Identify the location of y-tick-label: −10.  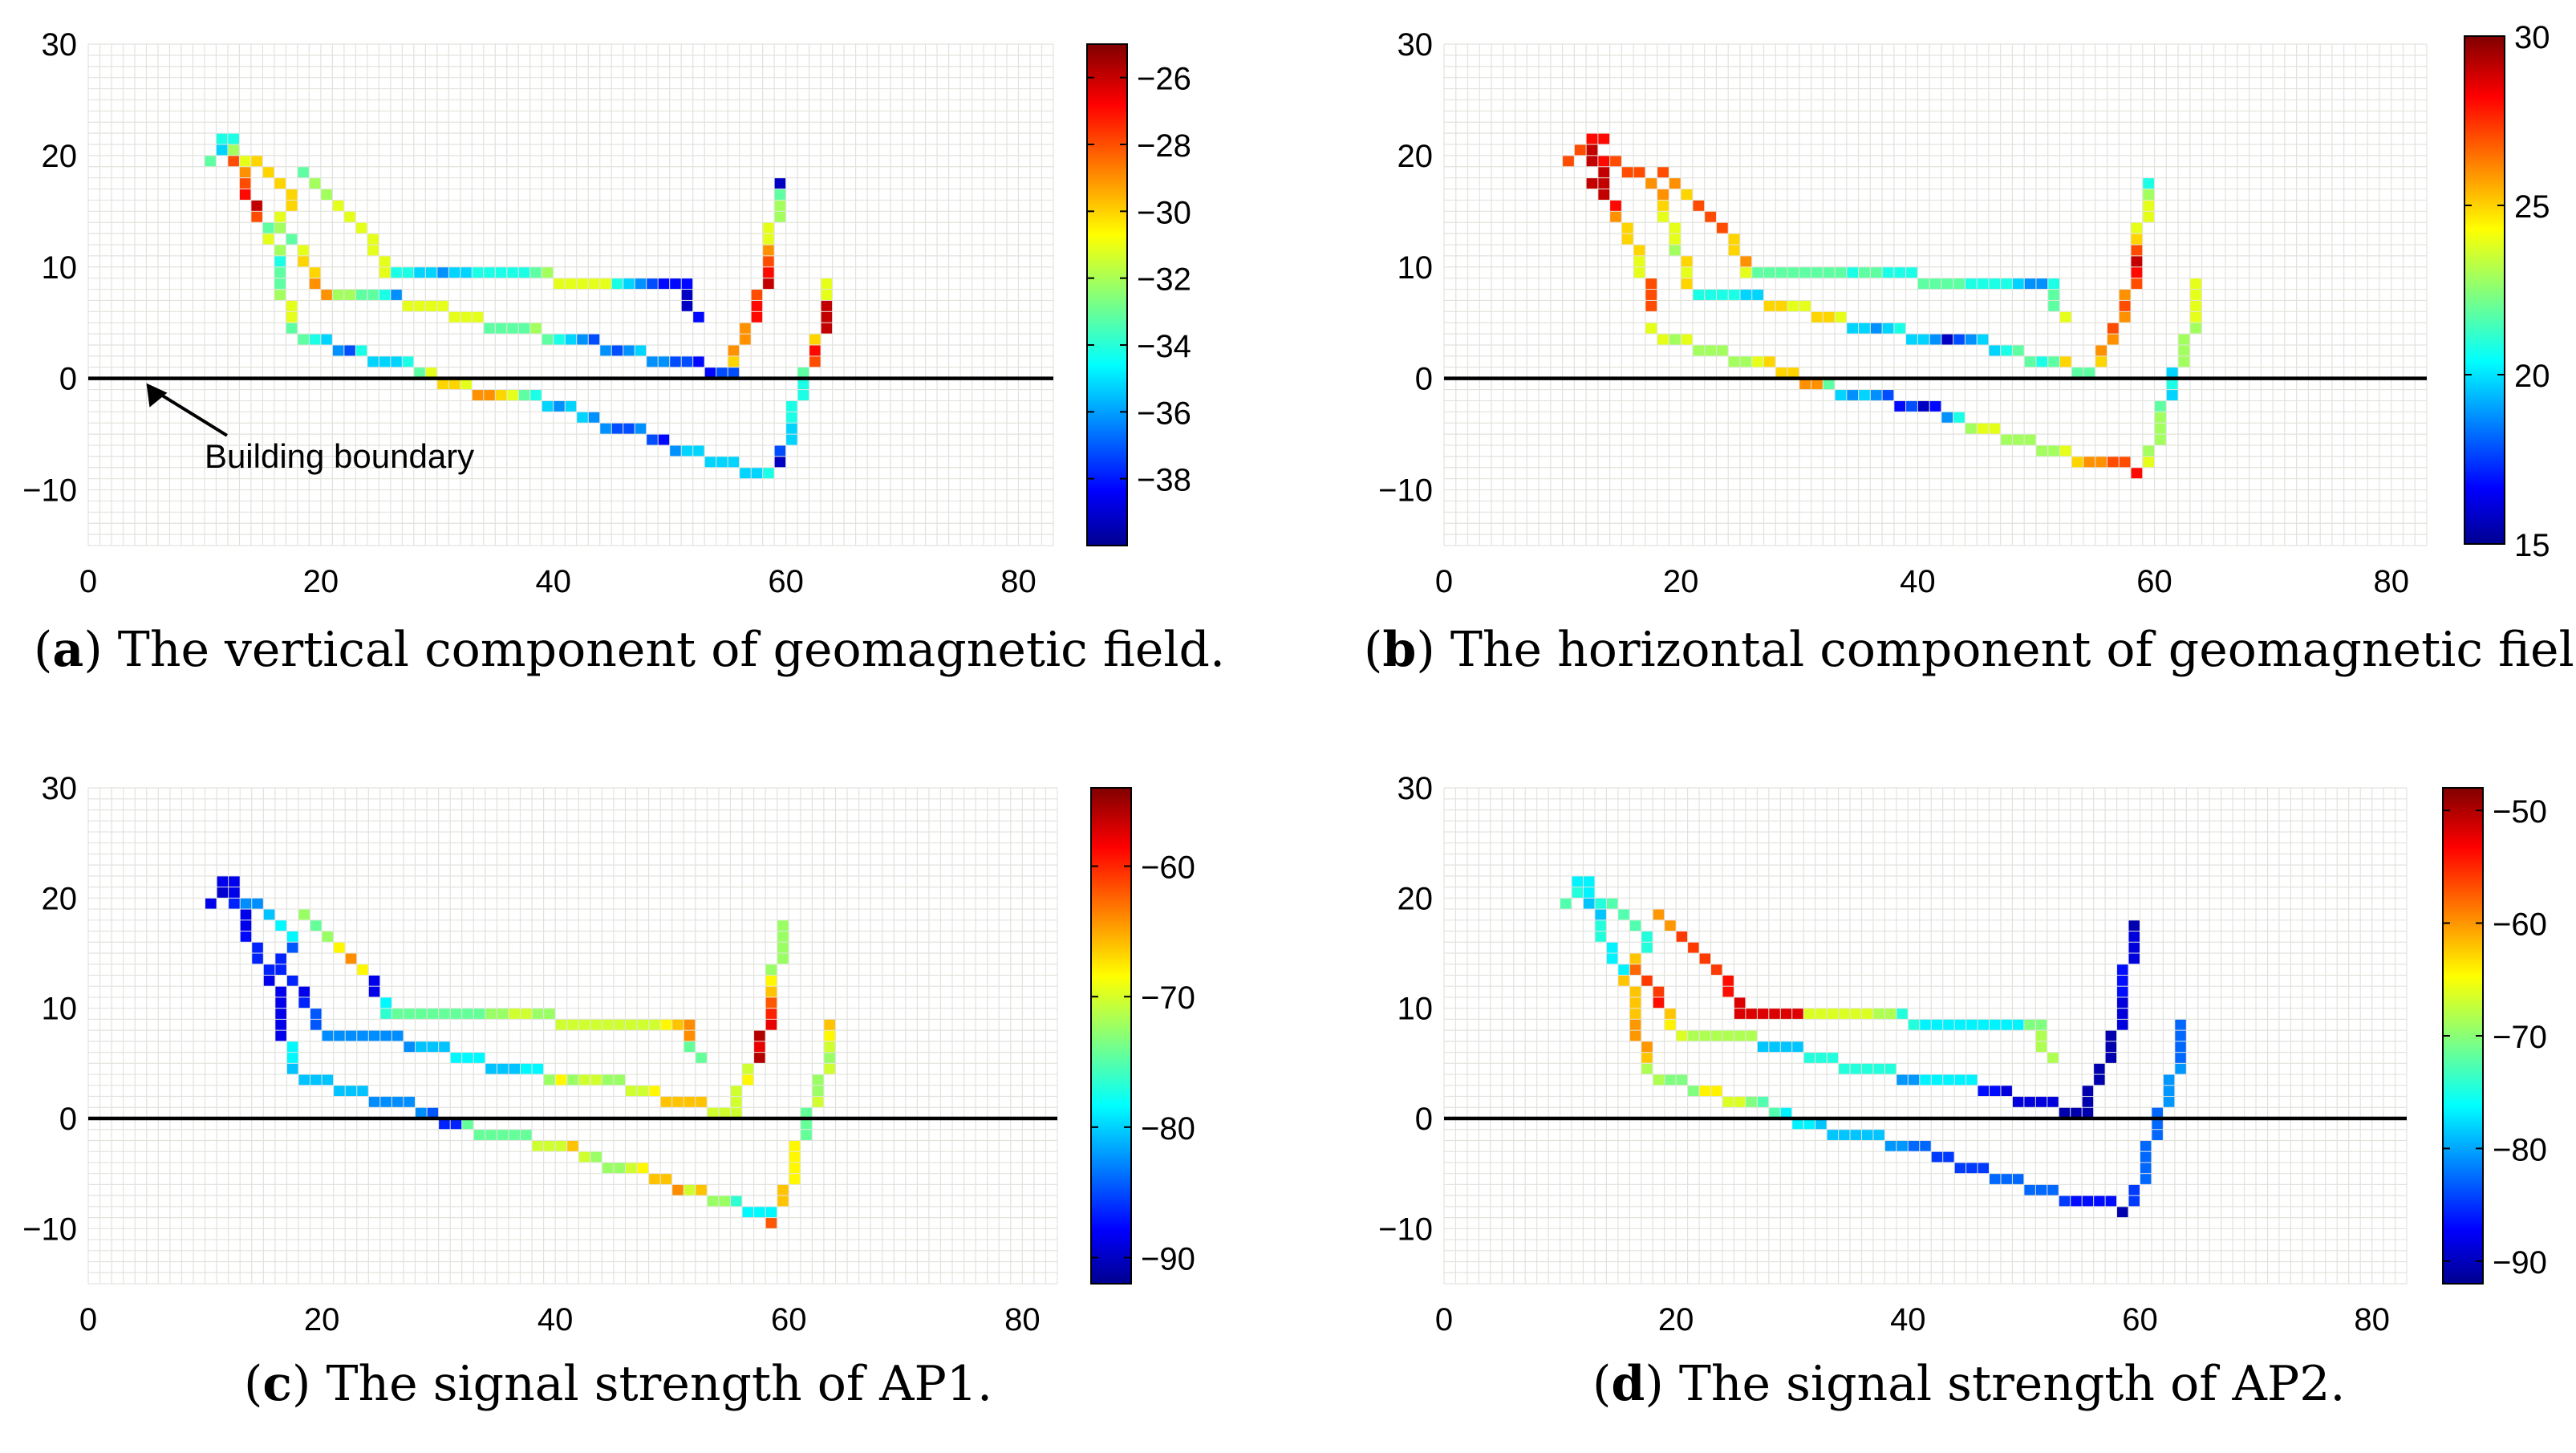
(1405, 491).